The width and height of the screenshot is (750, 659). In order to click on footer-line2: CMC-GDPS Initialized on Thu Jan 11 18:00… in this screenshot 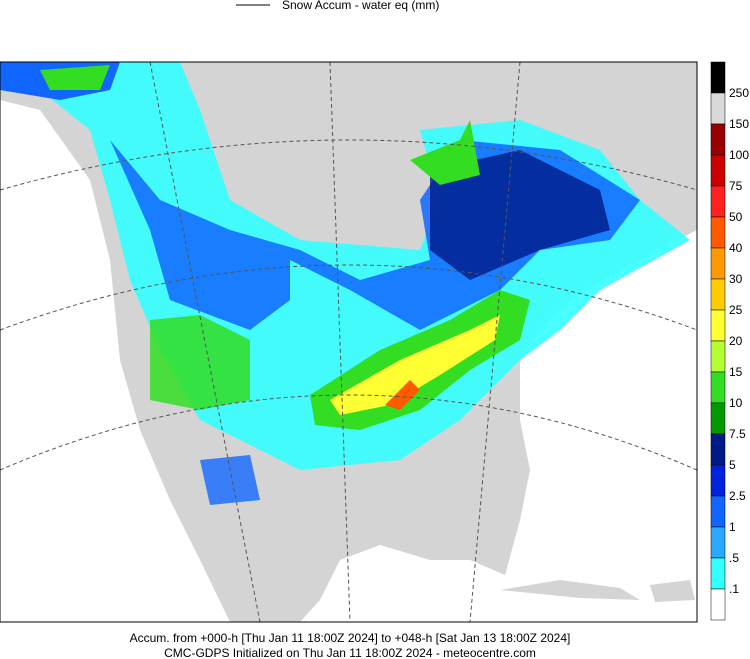, I will do `click(350, 652)`.